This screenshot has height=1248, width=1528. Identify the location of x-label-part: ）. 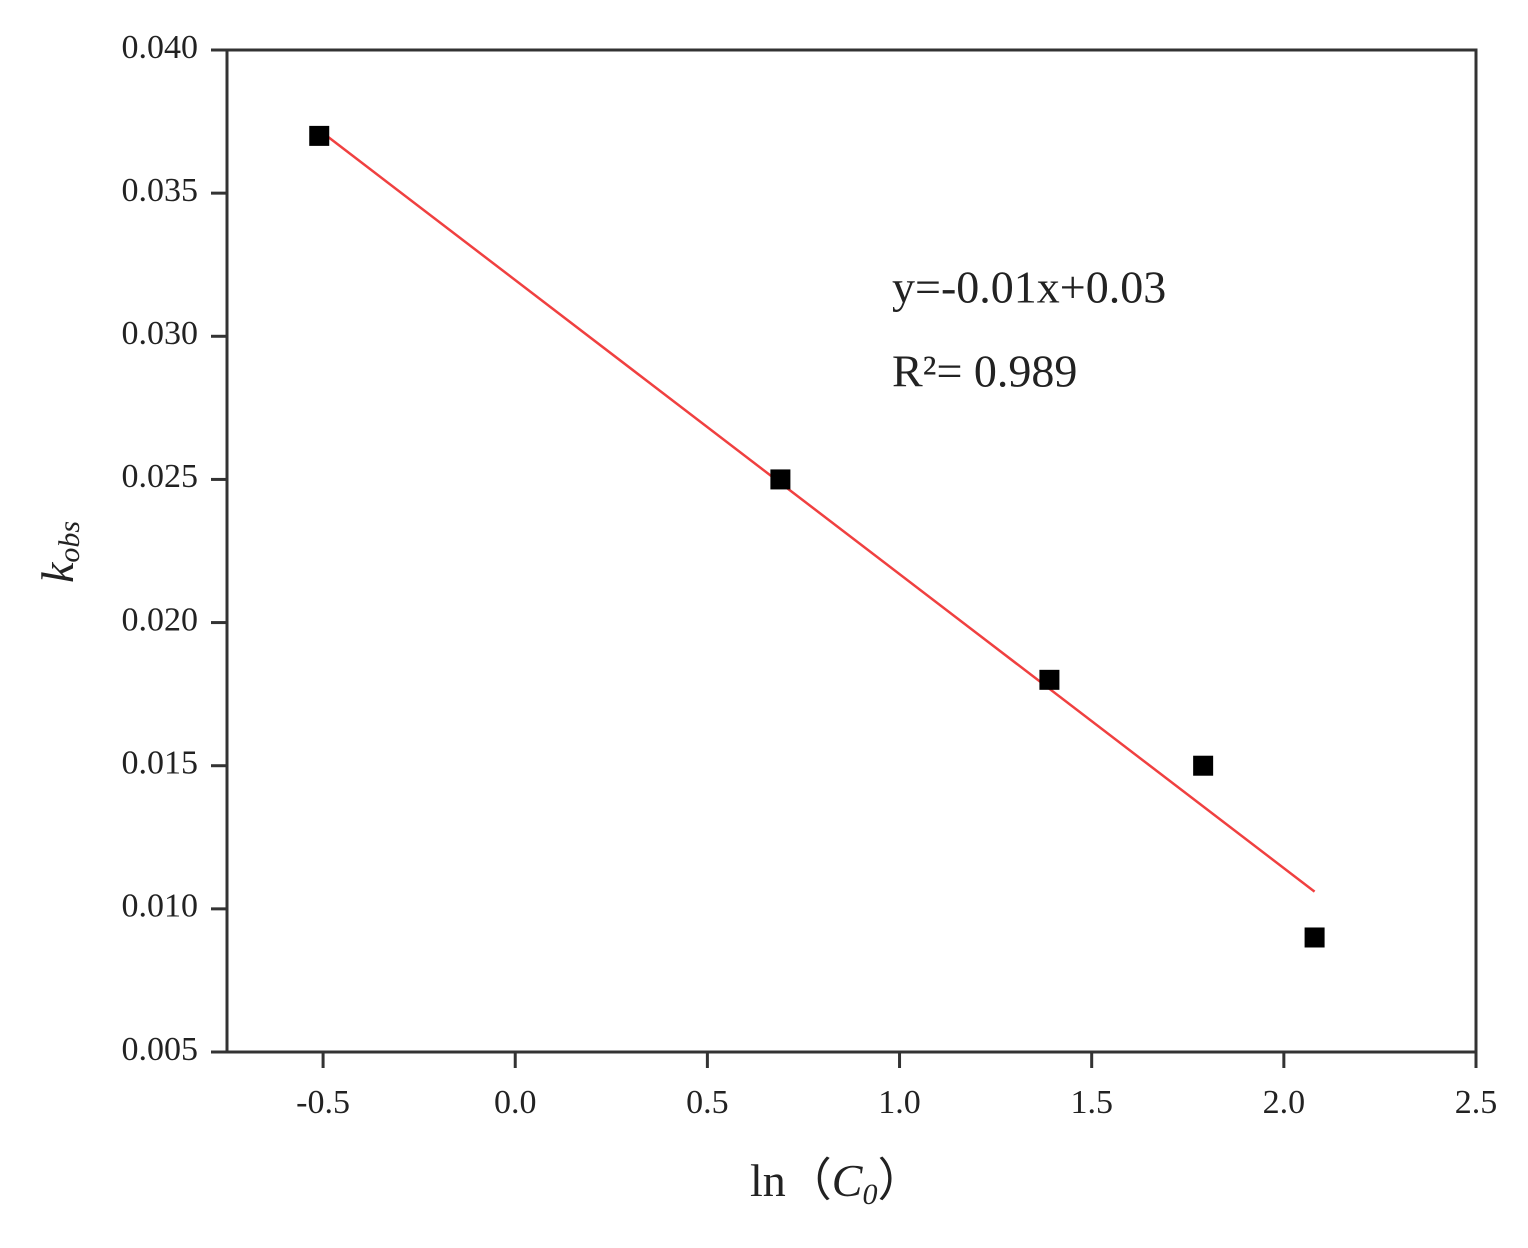
(900, 1180).